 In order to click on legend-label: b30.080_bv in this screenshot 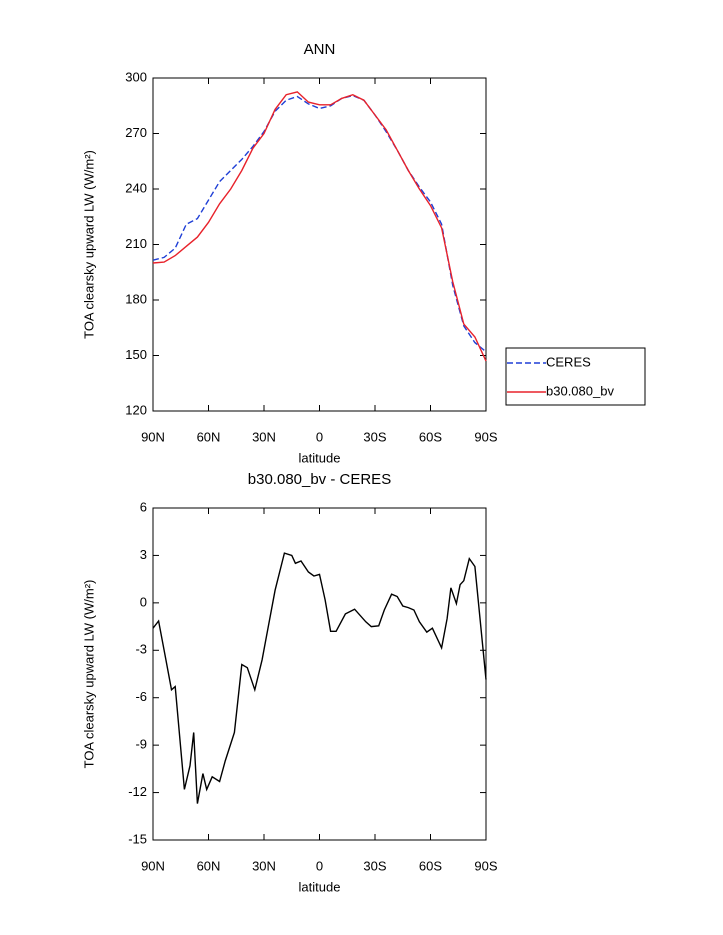, I will do `click(580, 390)`.